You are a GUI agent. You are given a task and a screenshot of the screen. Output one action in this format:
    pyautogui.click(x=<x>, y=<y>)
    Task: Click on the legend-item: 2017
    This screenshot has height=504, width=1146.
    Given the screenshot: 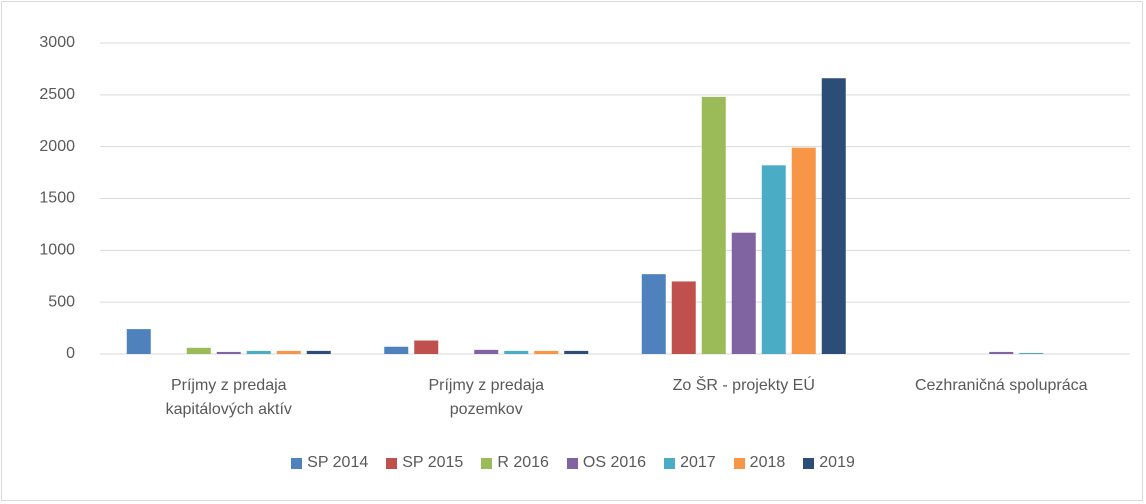 What is the action you would take?
    pyautogui.click(x=690, y=463)
    